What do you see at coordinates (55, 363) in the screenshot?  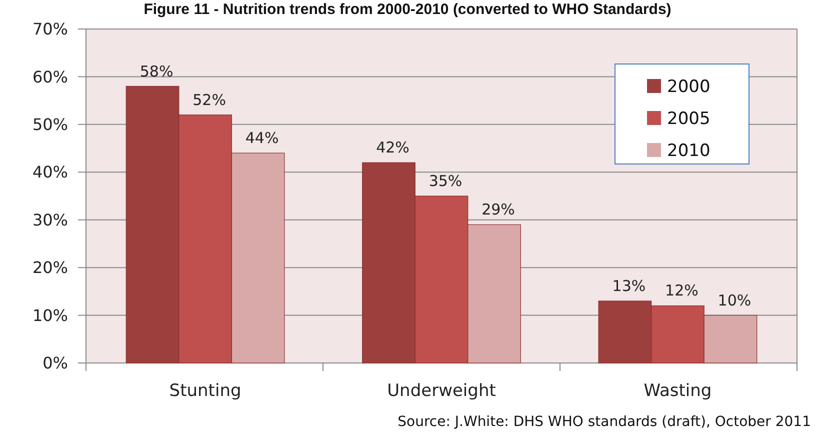 I see `y-tick-label: 0%` at bounding box center [55, 363].